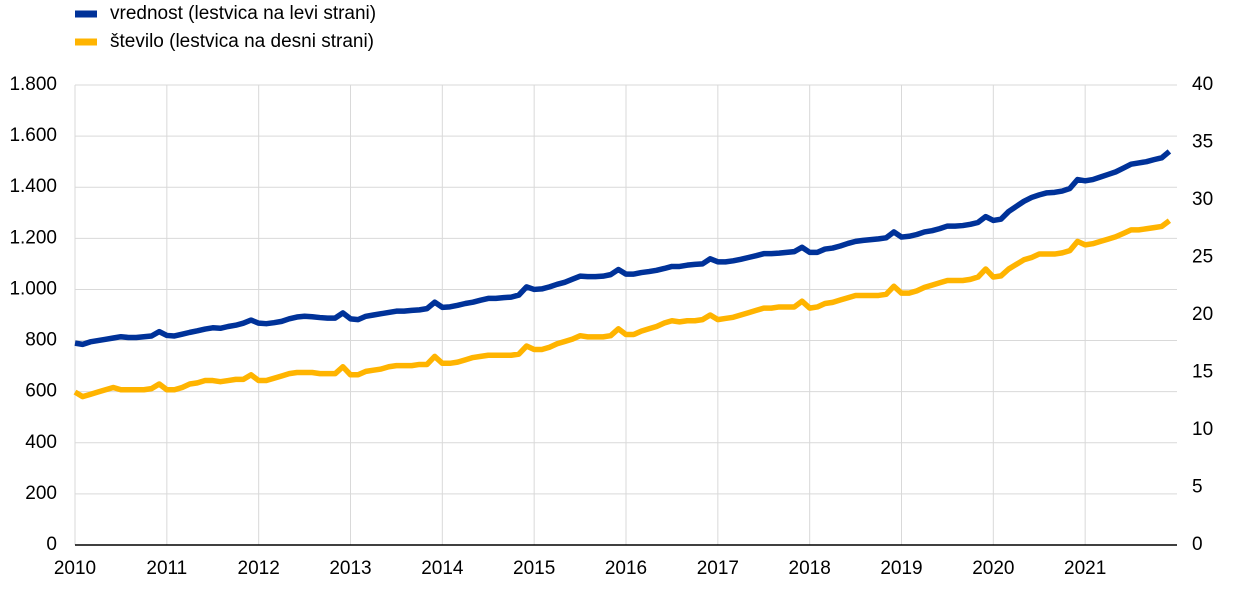  I want to click on y-tick-label: 1.000, so click(33, 288).